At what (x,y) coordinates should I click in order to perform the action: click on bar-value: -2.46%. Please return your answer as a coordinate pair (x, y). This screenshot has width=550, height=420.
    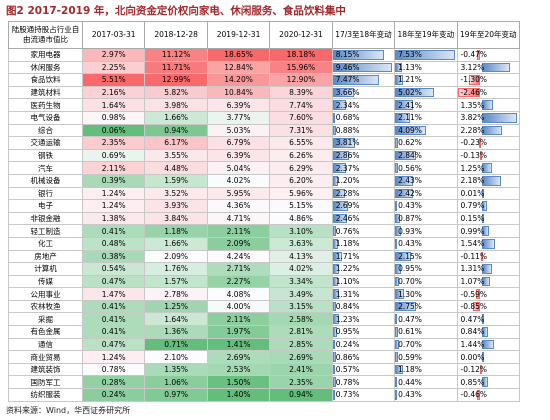
    Looking at the image, I should click on (474, 93).